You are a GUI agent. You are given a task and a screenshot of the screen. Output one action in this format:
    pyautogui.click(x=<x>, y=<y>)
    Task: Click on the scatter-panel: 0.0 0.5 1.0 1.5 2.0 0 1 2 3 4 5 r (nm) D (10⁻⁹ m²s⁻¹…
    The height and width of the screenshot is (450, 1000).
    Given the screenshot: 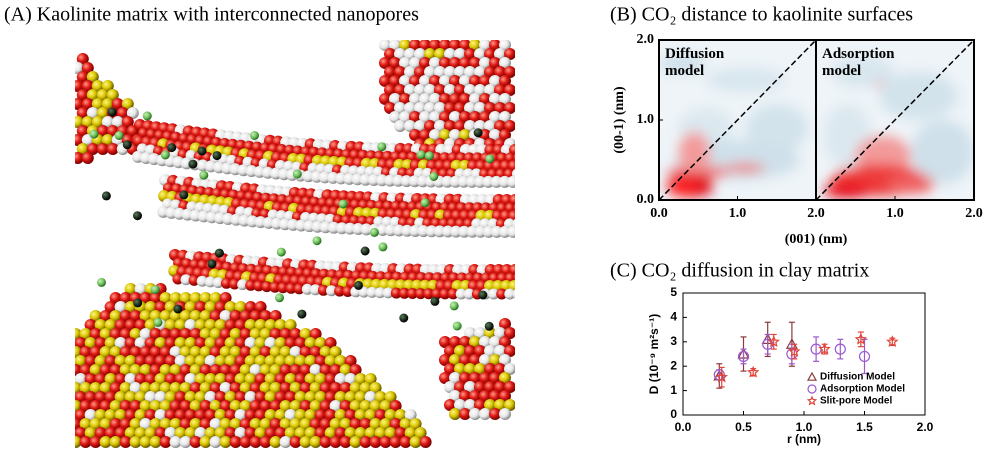 What is the action you would take?
    pyautogui.click(x=790, y=365)
    